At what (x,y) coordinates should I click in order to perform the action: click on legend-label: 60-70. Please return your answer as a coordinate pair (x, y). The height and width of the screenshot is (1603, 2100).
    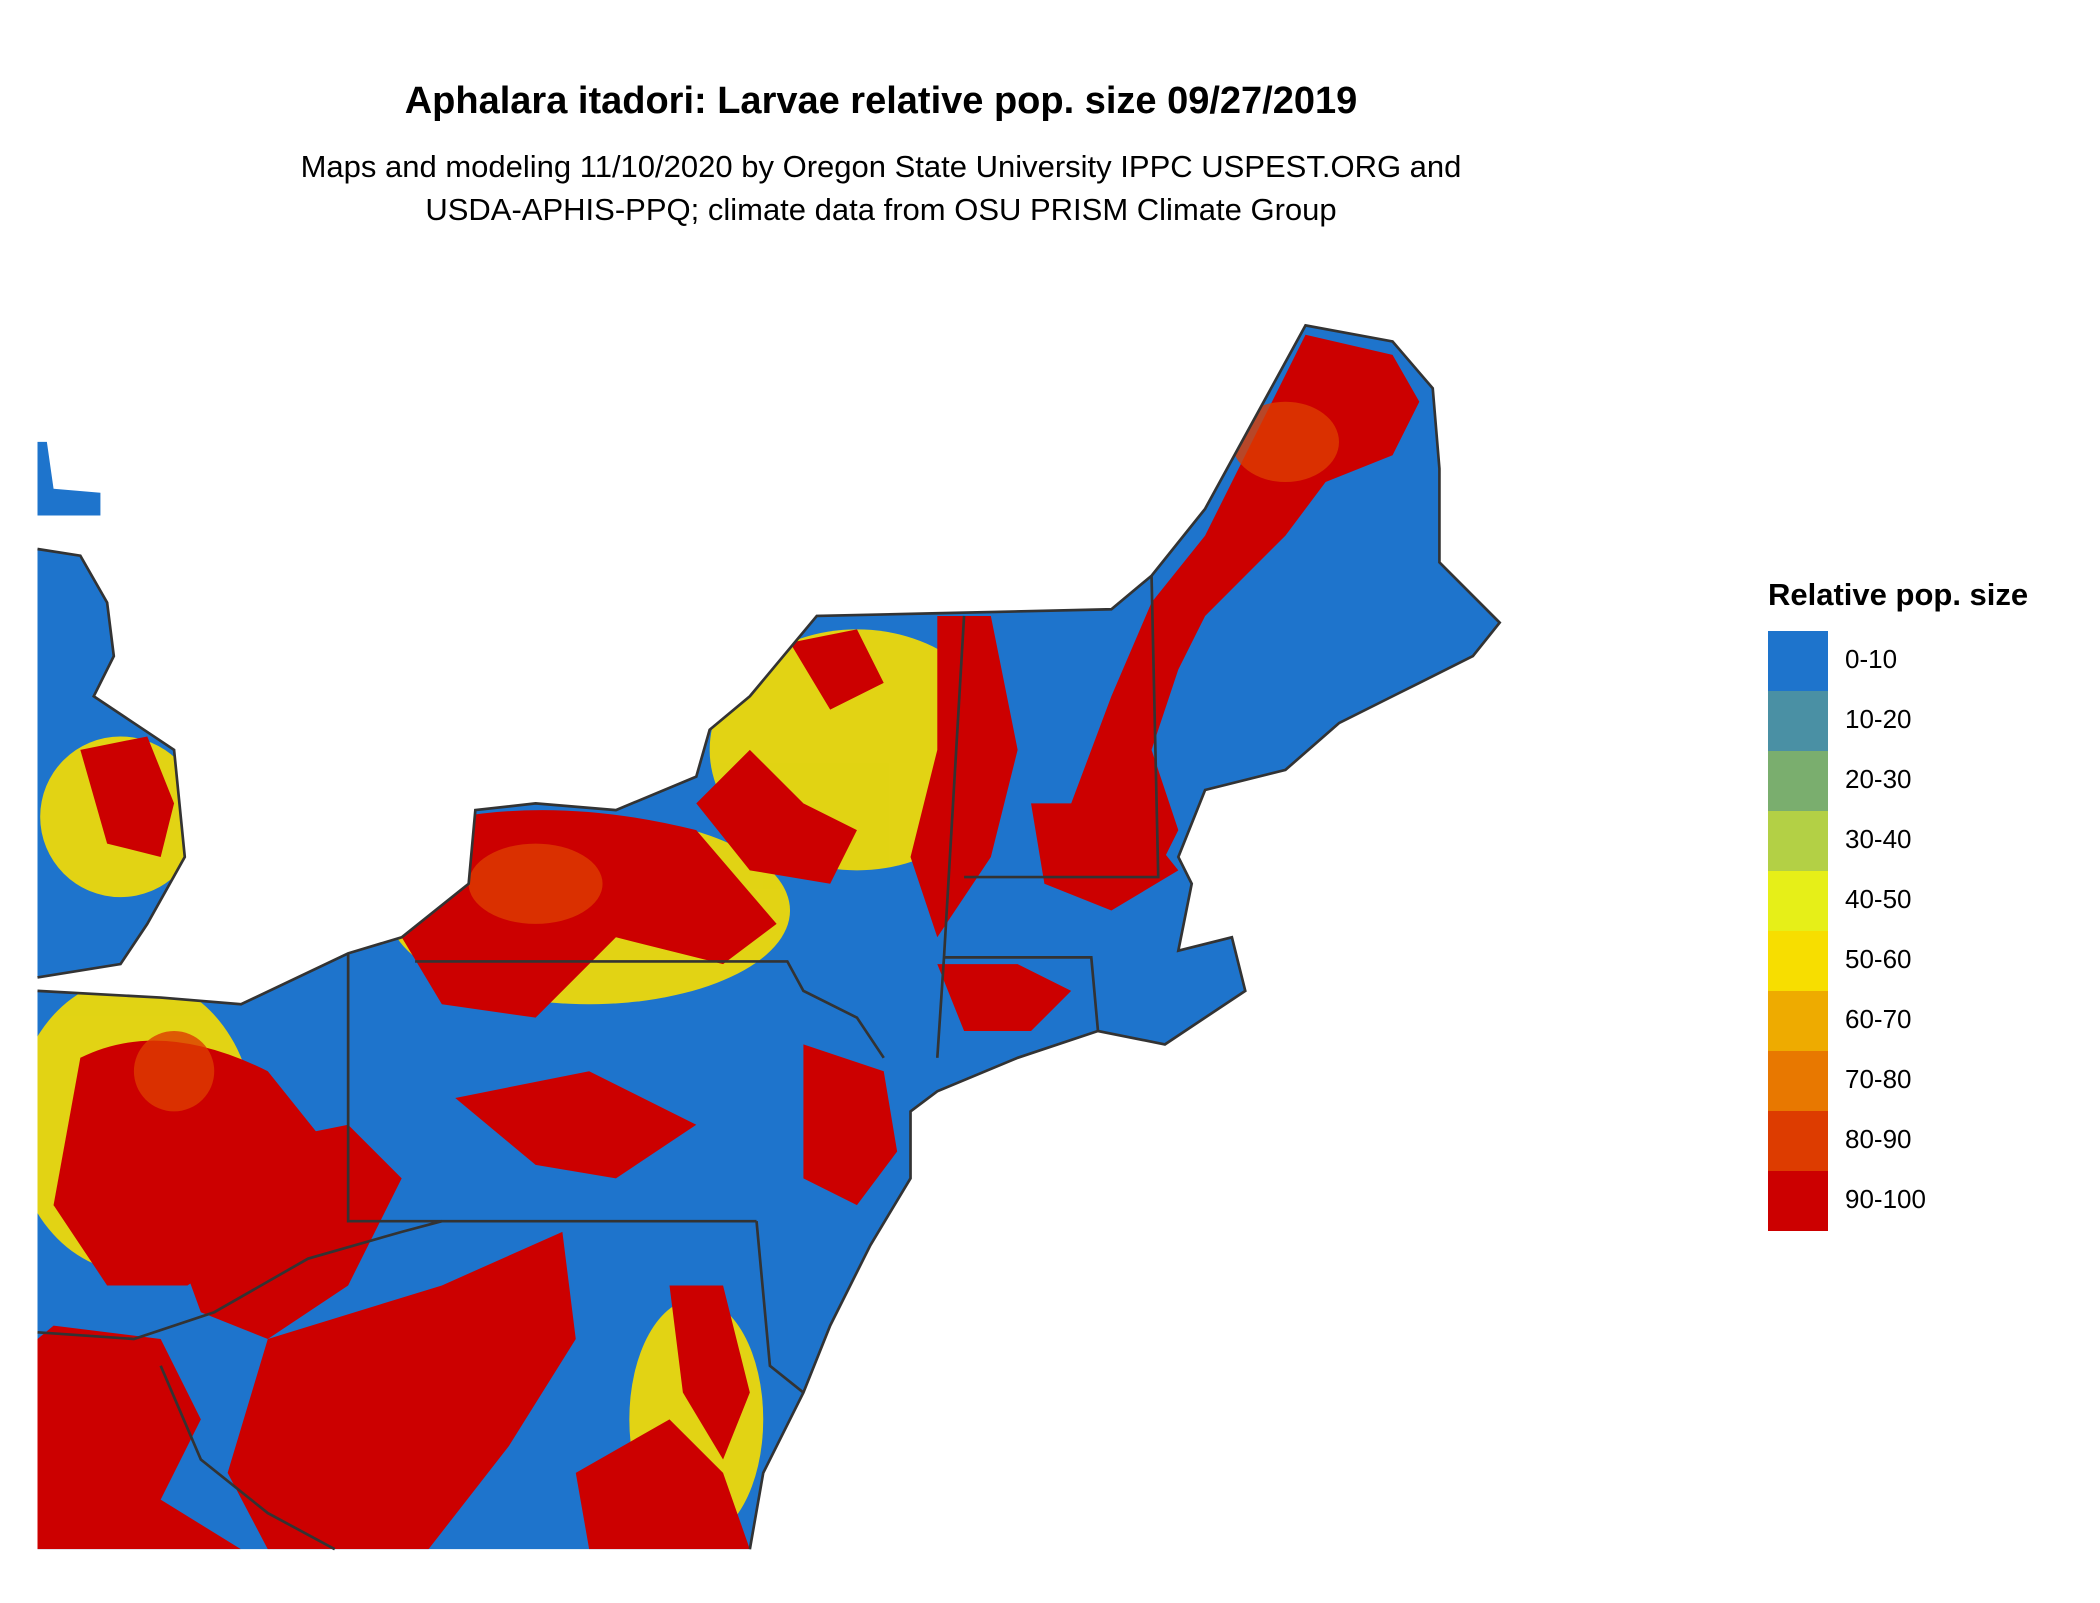
    Looking at the image, I should click on (1878, 1019).